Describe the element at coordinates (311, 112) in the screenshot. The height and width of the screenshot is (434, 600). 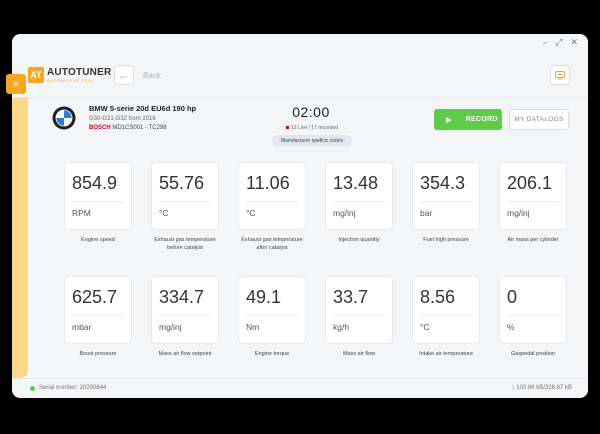
I see `record-timer: 02:00` at that location.